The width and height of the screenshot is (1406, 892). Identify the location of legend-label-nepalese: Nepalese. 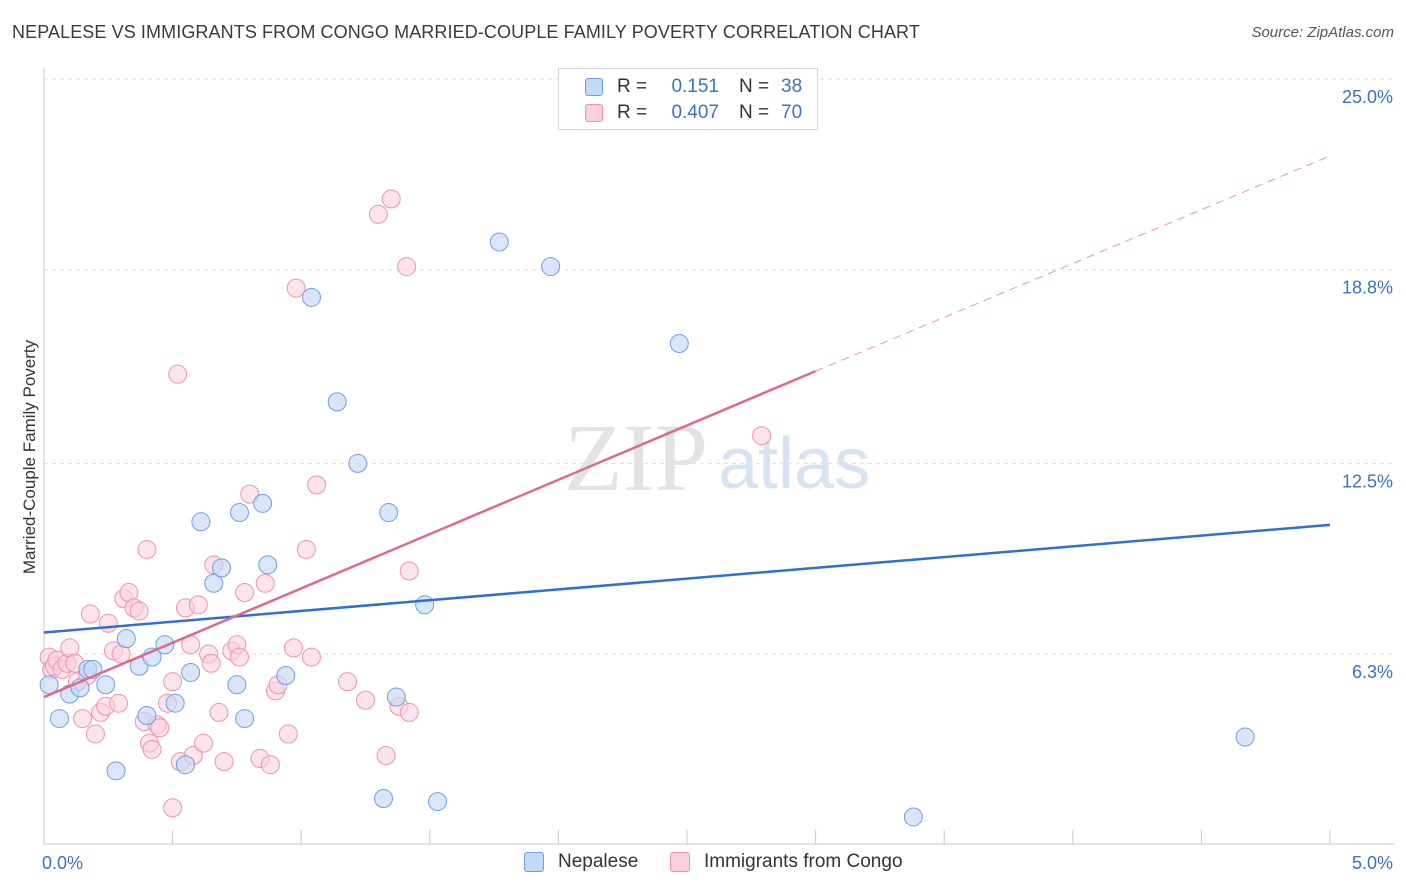
(598, 861).